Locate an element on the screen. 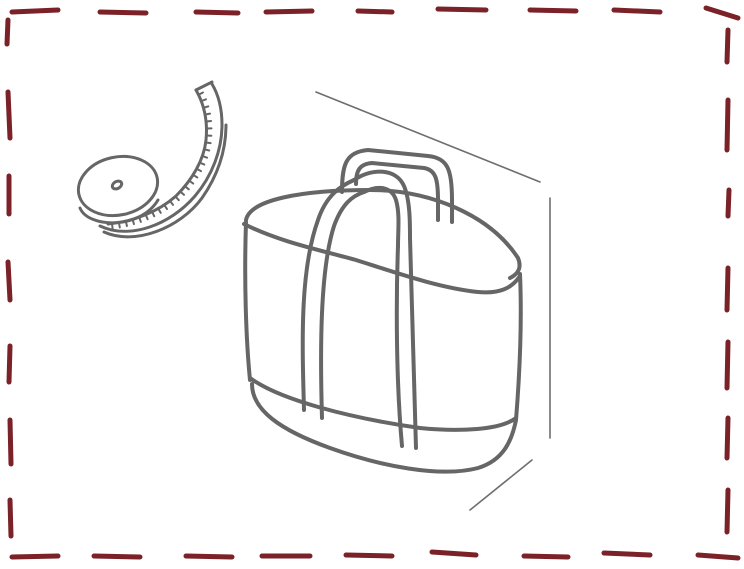 This screenshot has width=744, height=569. tape-ribbon-end is located at coordinates (204, 86).